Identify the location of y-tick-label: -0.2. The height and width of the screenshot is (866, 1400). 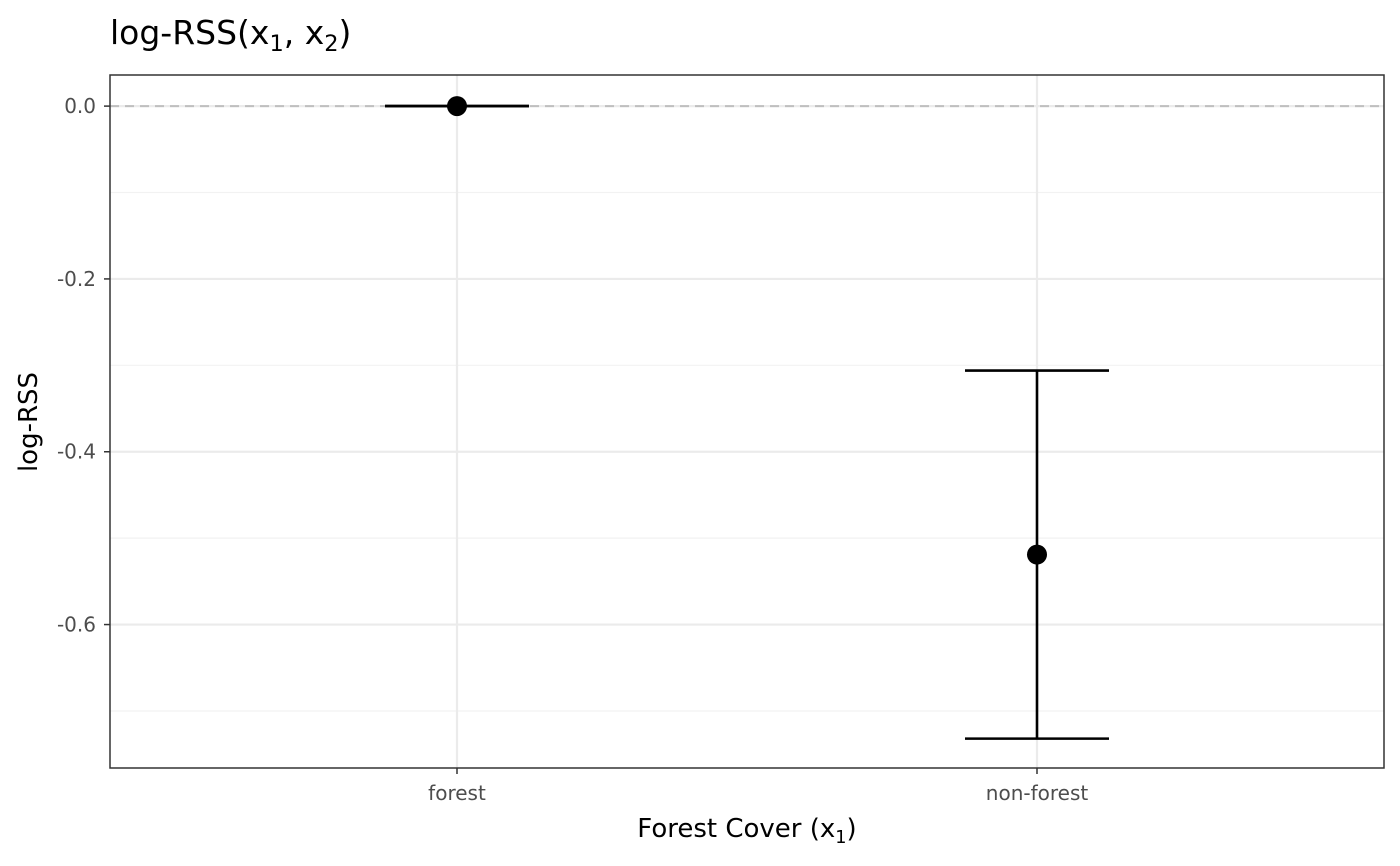
(76, 279).